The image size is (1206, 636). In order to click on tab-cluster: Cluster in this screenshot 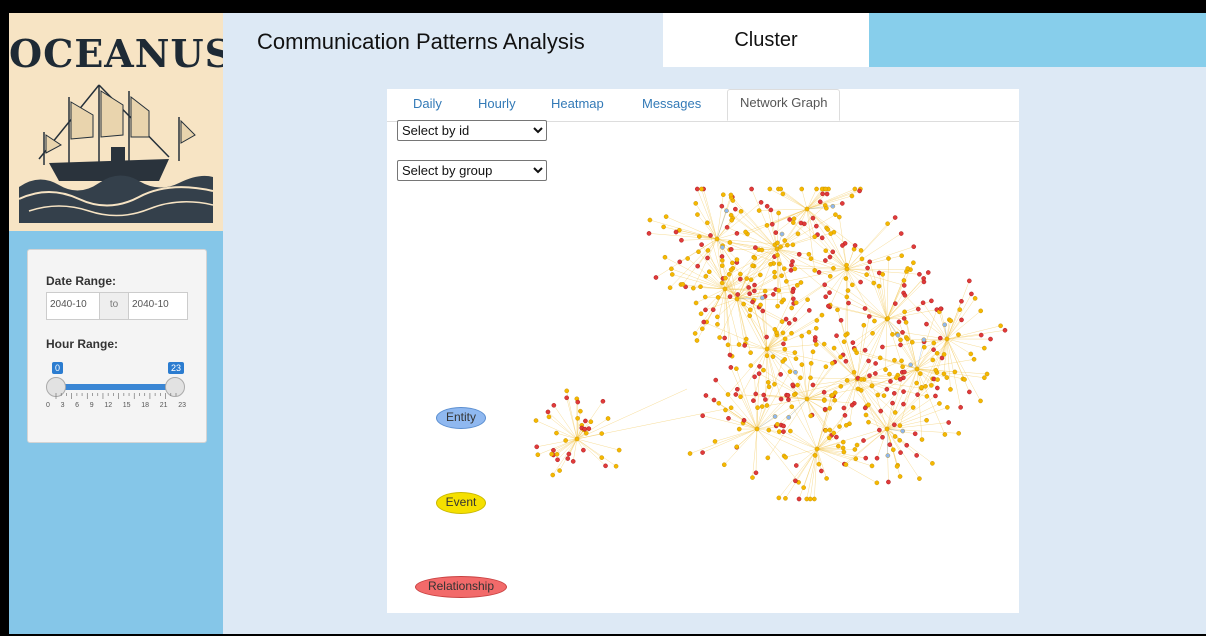, I will do `click(766, 40)`.